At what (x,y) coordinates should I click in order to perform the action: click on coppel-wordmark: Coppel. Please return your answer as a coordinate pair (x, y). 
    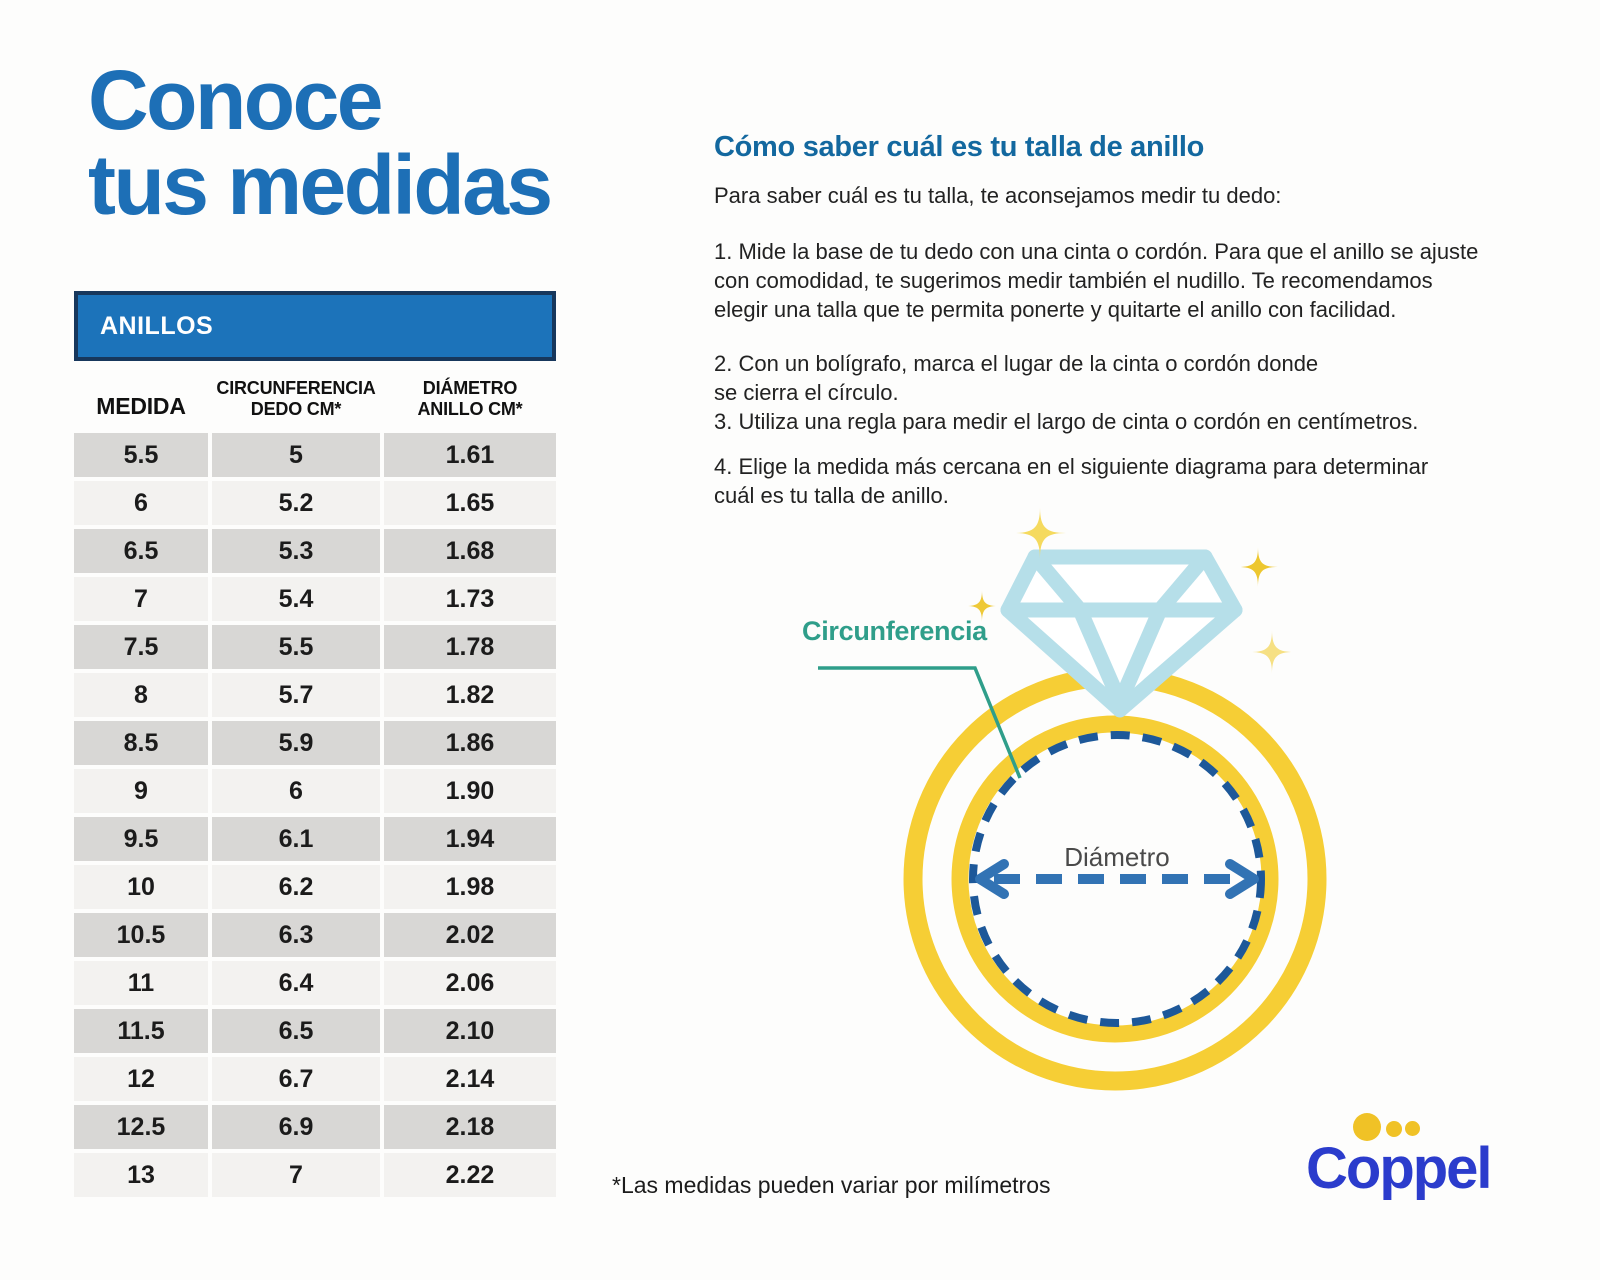
    Looking at the image, I should click on (1399, 1168).